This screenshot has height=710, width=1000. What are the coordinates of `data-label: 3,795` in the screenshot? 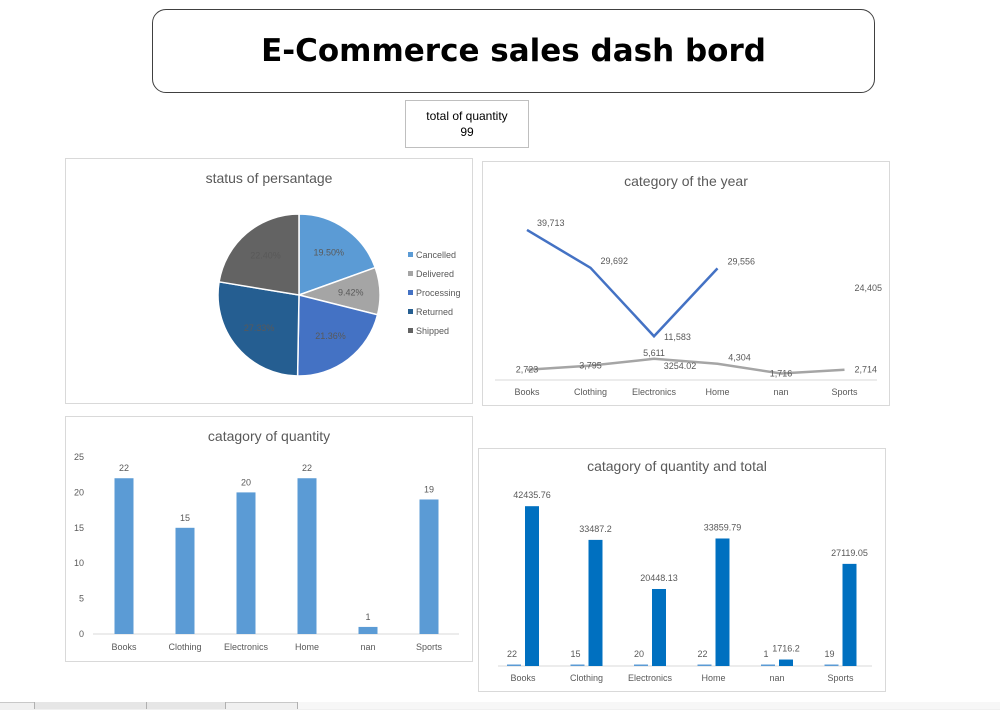 It's located at (590, 366).